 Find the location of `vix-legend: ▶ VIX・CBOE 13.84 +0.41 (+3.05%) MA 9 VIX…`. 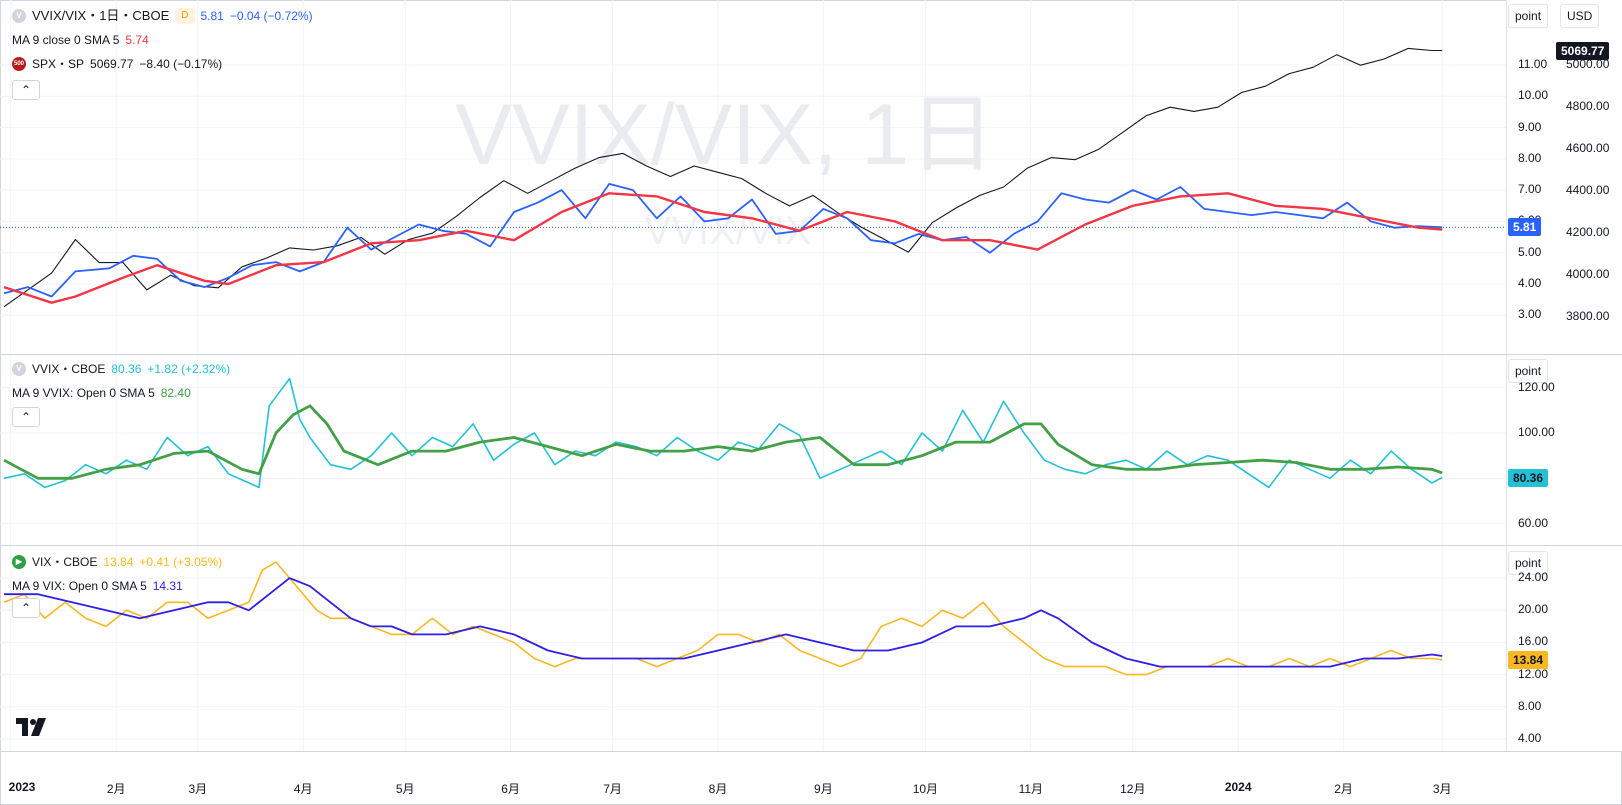

vix-legend: ▶ VIX・CBOE 13.84 +0.41 (+3.05%) MA 9 VIX… is located at coordinates (117, 574).